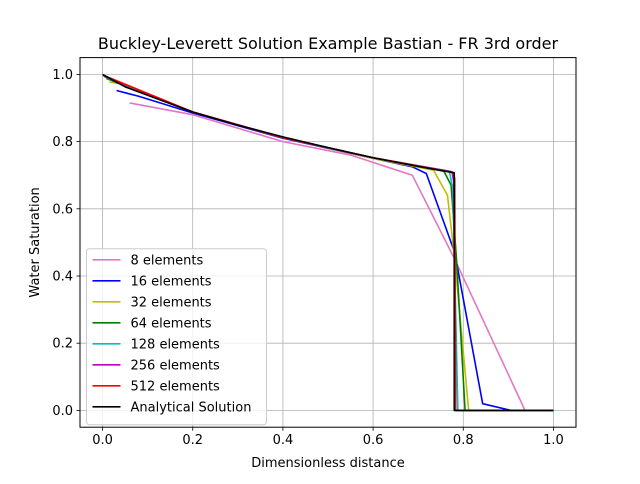 The height and width of the screenshot is (484, 640). I want to click on y-tick-label: 0.0, so click(62, 411).